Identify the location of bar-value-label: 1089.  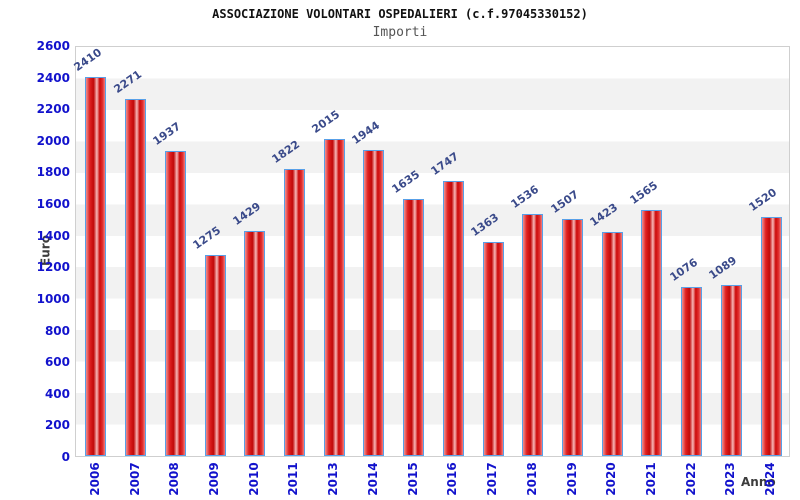
(723, 267).